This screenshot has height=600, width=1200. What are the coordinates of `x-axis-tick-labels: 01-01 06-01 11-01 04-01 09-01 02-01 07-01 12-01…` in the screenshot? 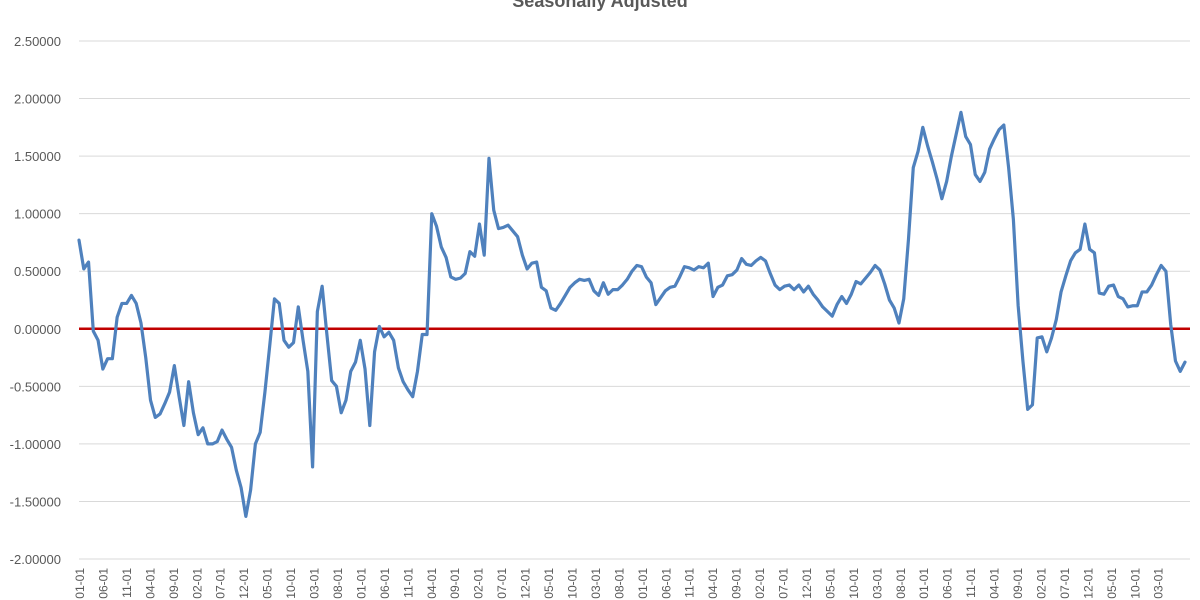 It's located at (619, 583).